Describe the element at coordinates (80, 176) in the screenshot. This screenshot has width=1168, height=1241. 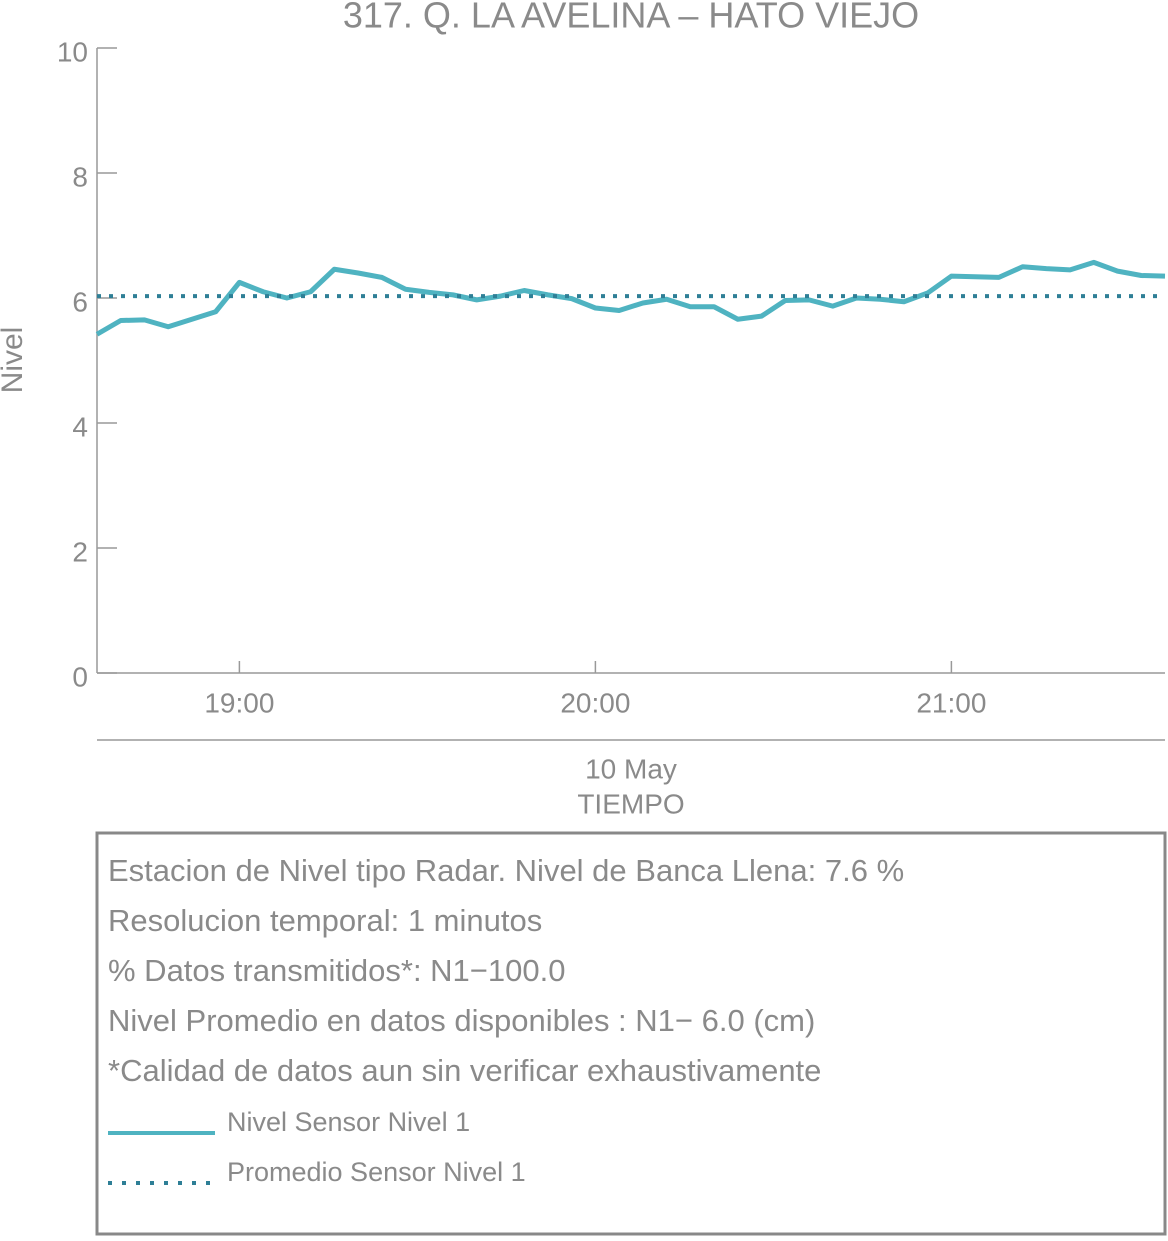
I see `y-tick-label: 8` at that location.